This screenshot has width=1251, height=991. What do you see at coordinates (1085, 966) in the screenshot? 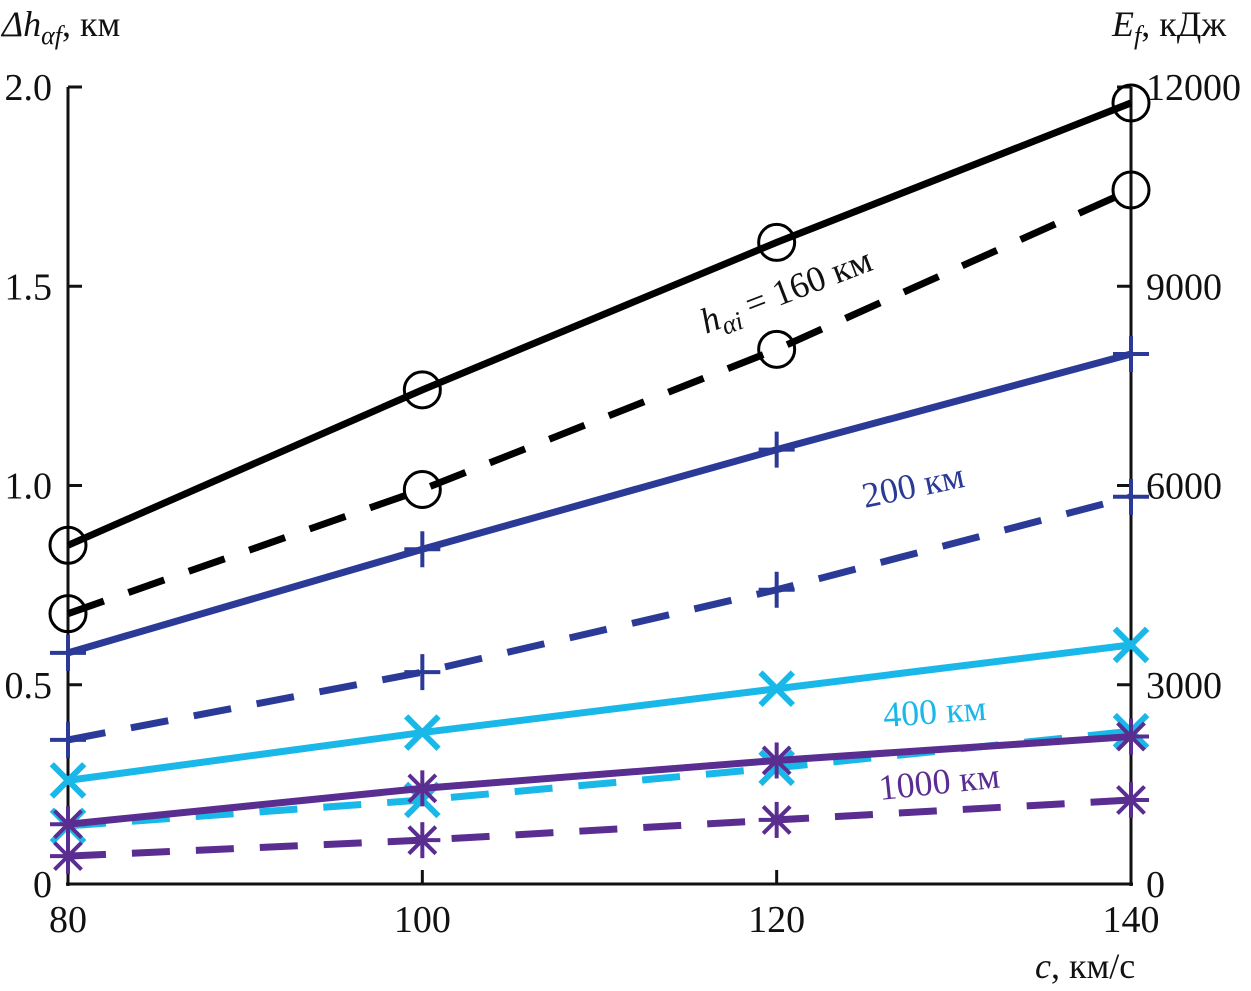
I see `x-axis-title: c, км/с` at bounding box center [1085, 966].